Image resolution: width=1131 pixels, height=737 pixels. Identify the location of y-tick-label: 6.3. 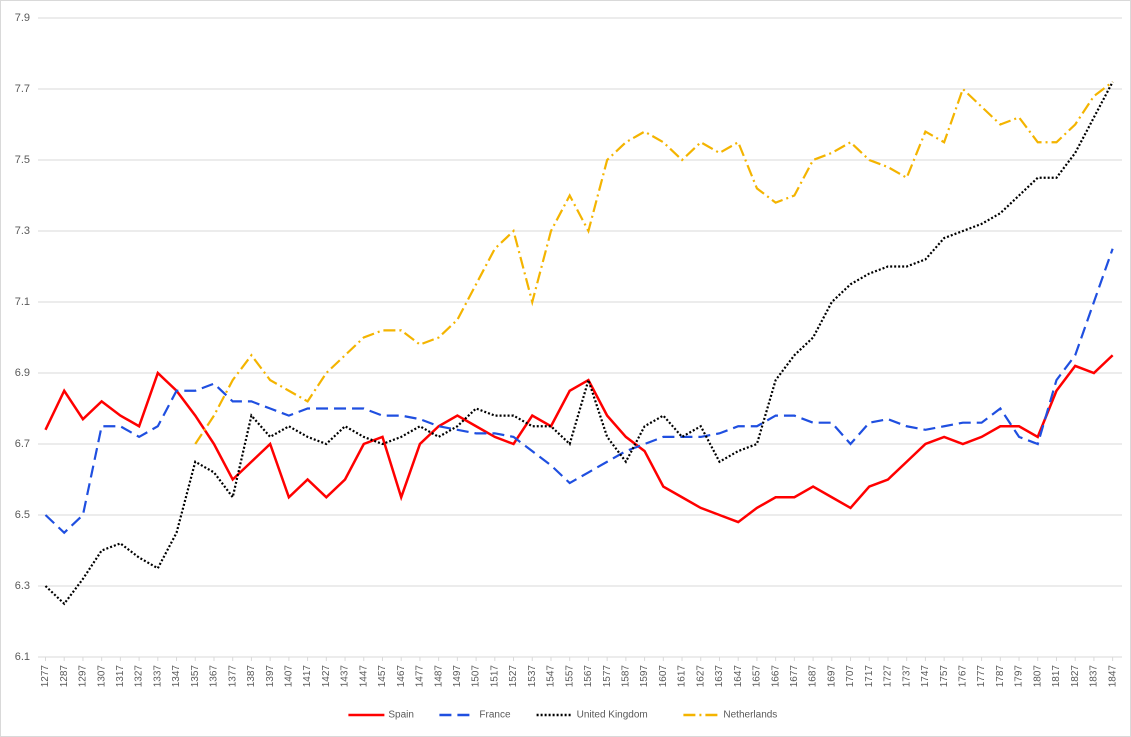
(22, 586).